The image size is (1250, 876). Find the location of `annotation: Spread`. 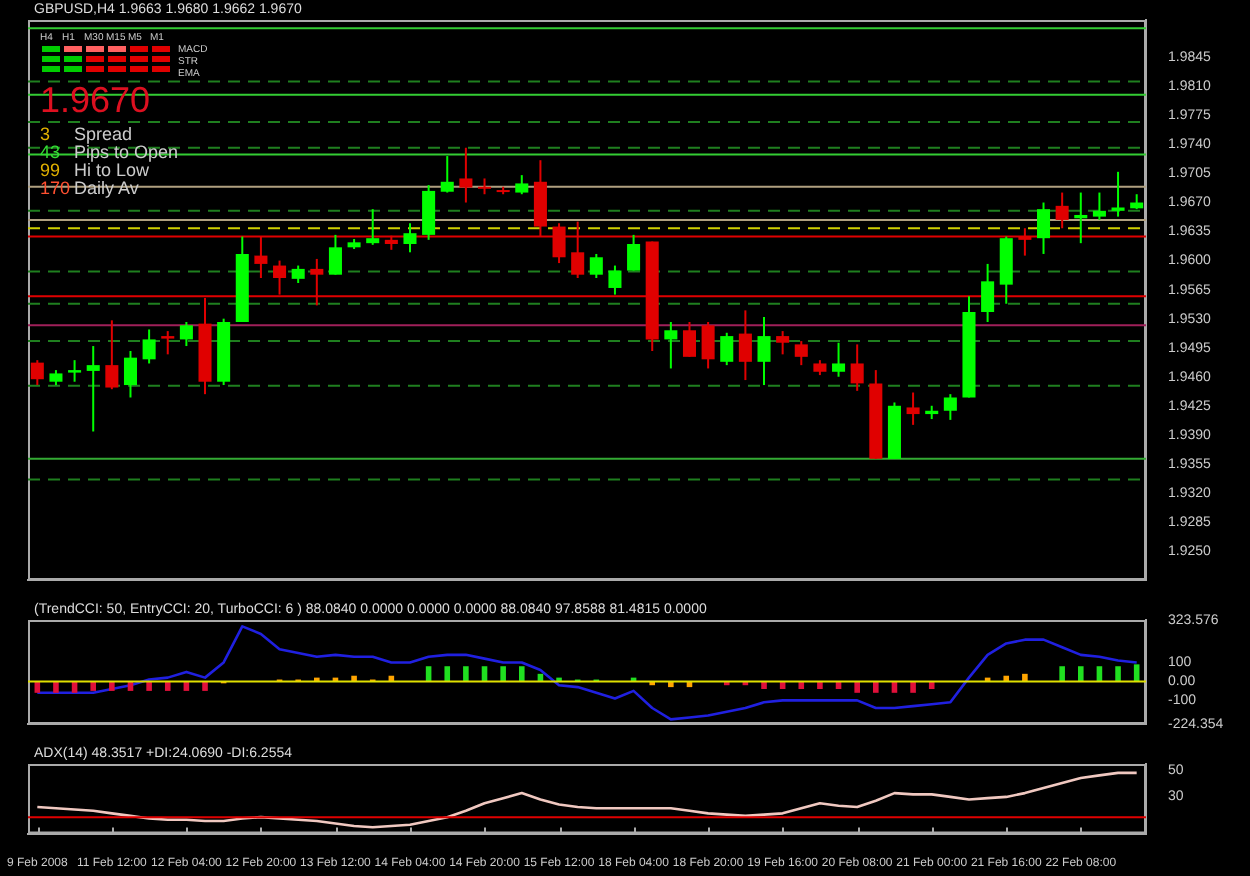

annotation: Spread is located at coordinates (103, 134).